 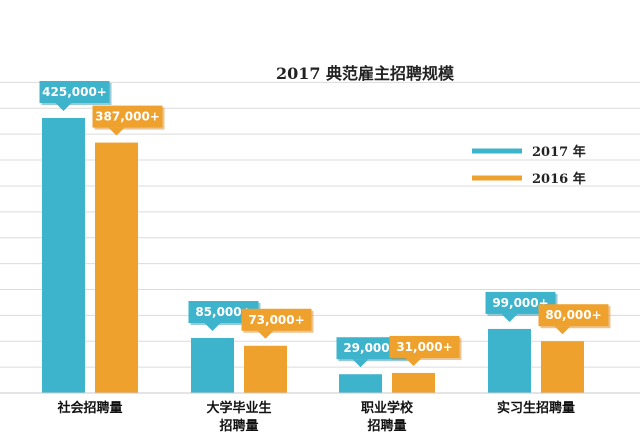 I want to click on data-label-2016-1: 73,000+, so click(x=277, y=323).